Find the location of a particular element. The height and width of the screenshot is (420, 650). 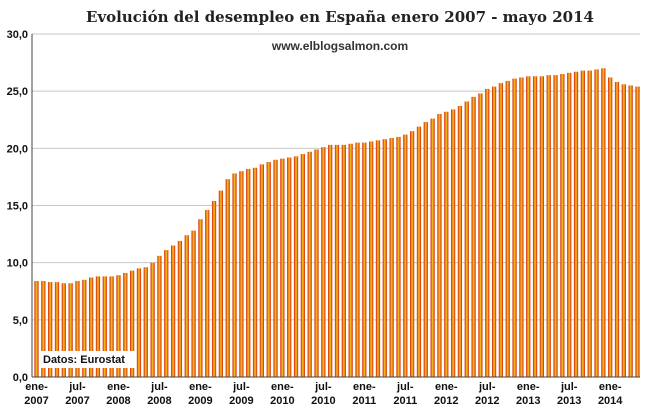

bar-jul-2008 is located at coordinates (159, 316).